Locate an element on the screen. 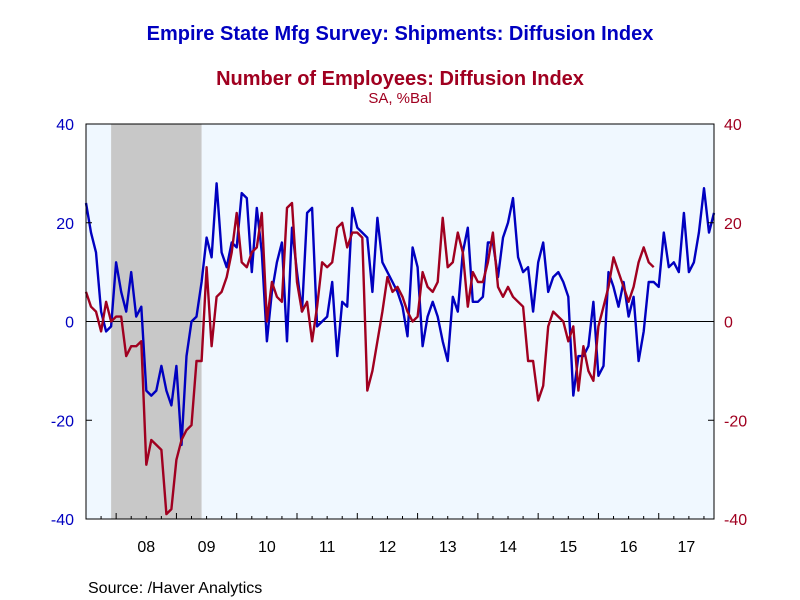 The height and width of the screenshot is (600, 800). y-tick-label-right: 40 is located at coordinates (733, 125).